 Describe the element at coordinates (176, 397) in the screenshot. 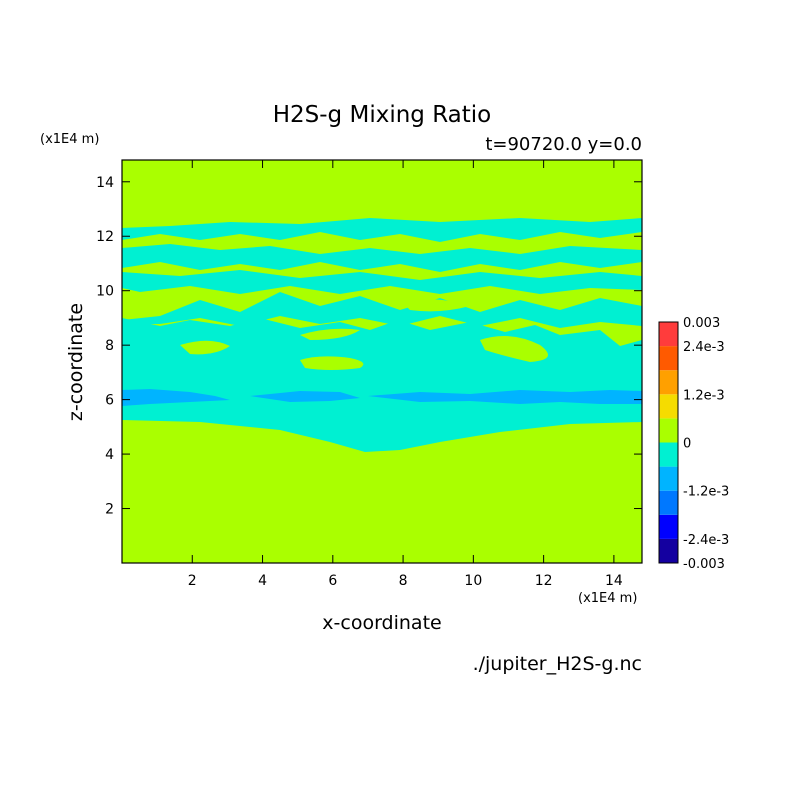

I see `contour-band-blue-left` at that location.